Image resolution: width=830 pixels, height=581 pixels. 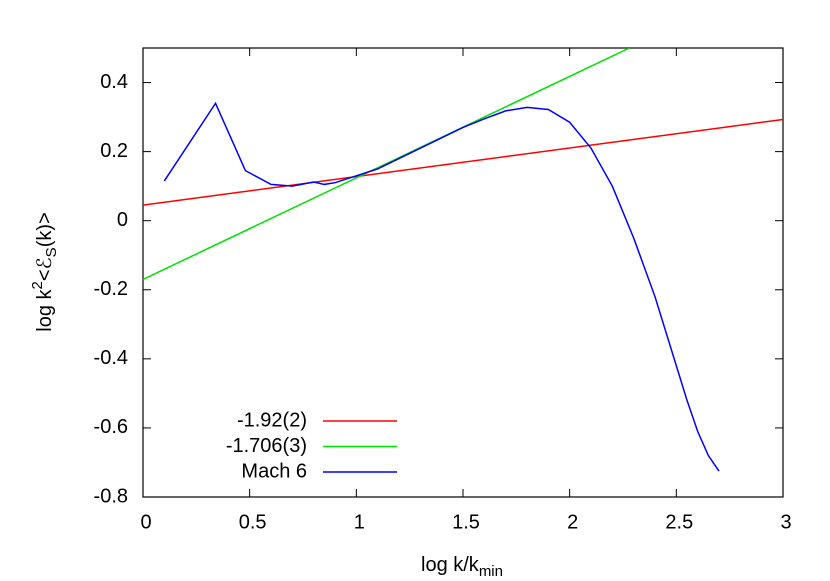 What do you see at coordinates (111, 289) in the screenshot?
I see `y-tick-label: -0.2` at bounding box center [111, 289].